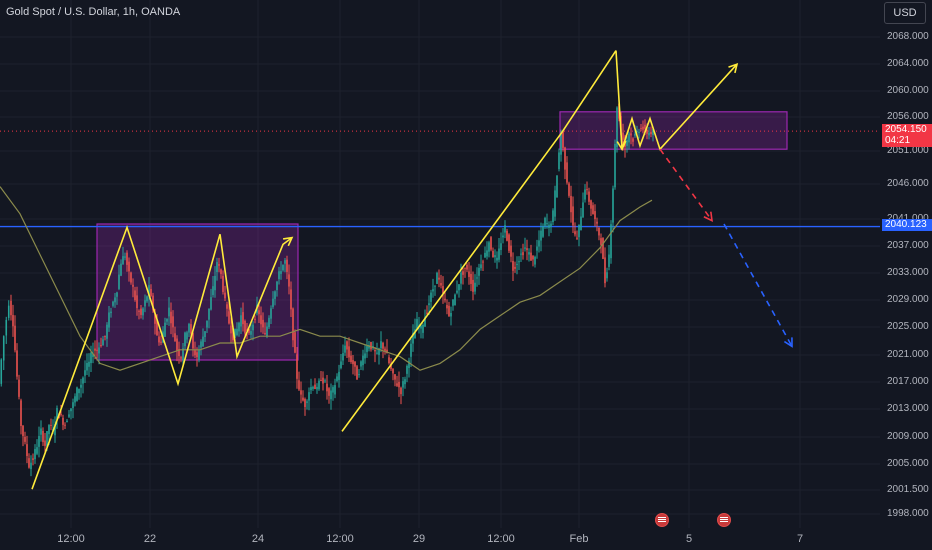 This screenshot has height=550, width=932. What do you see at coordinates (906, 129) in the screenshot?
I see `current-price-label: 2054.150` at bounding box center [906, 129].